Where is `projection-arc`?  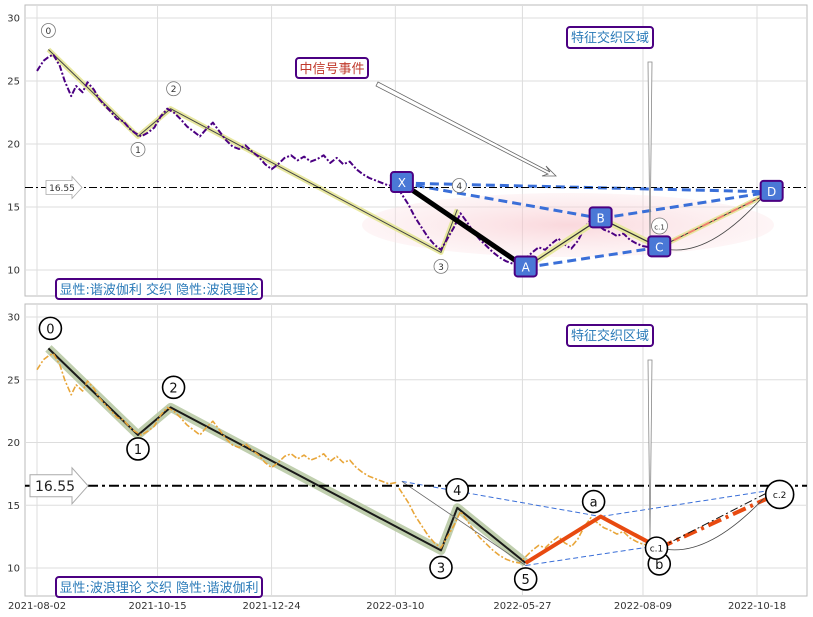 projection-arc is located at coordinates (711, 524).